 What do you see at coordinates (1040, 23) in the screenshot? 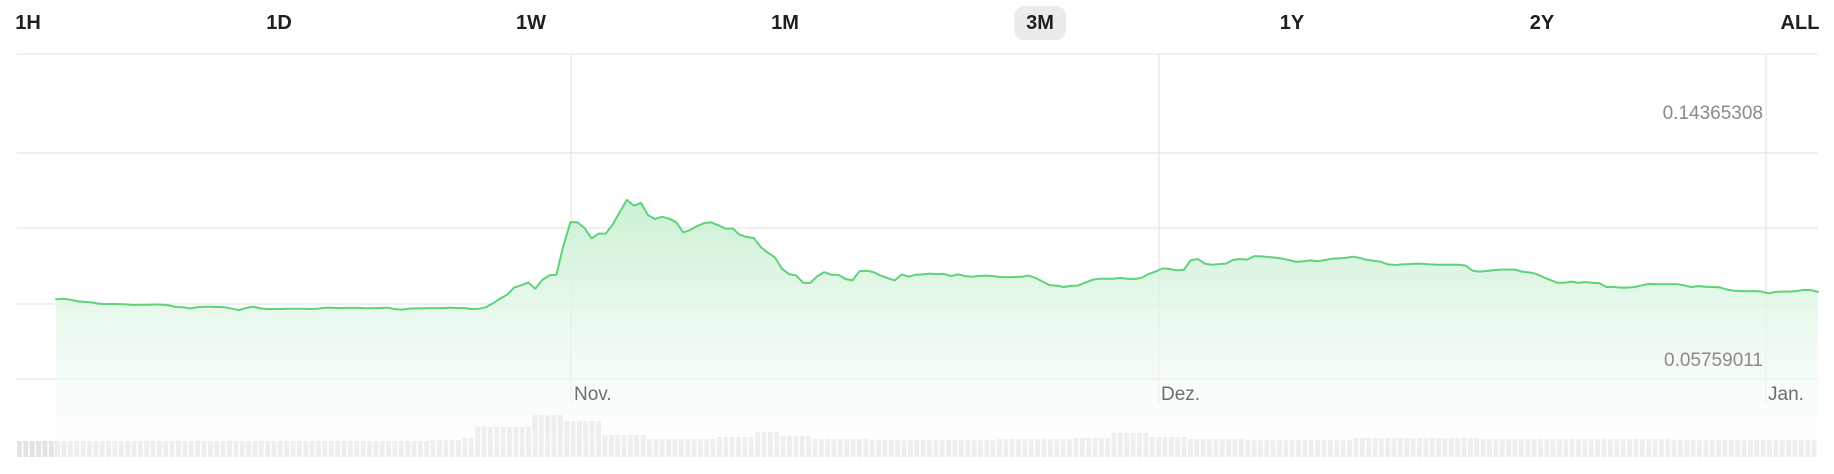
I see `range-tab-3m: 3M` at bounding box center [1040, 23].